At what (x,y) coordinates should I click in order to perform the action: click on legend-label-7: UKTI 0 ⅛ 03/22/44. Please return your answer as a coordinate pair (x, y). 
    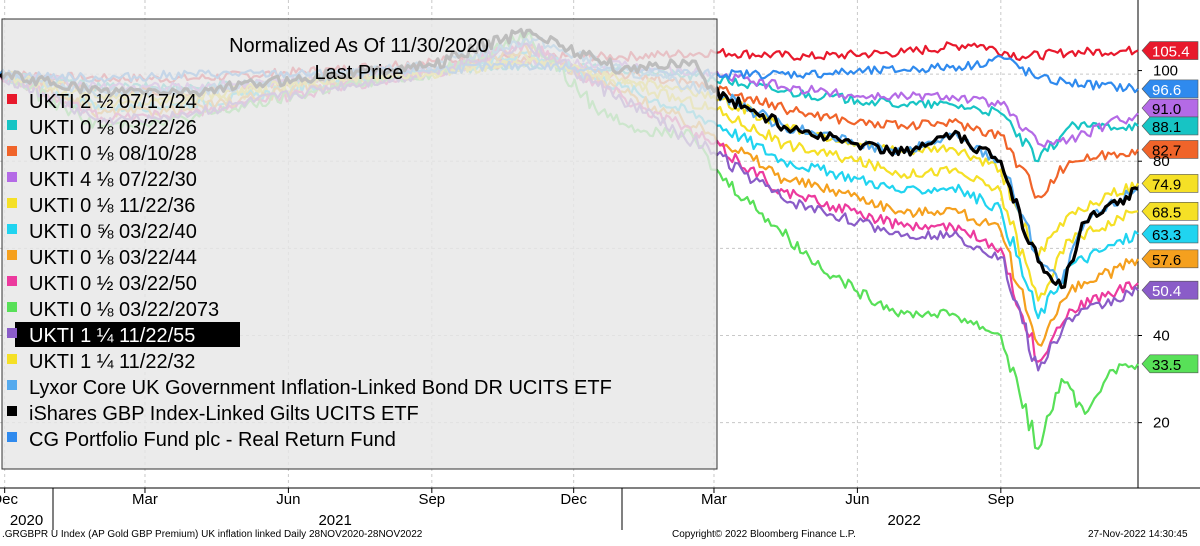
    Looking at the image, I should click on (113, 258).